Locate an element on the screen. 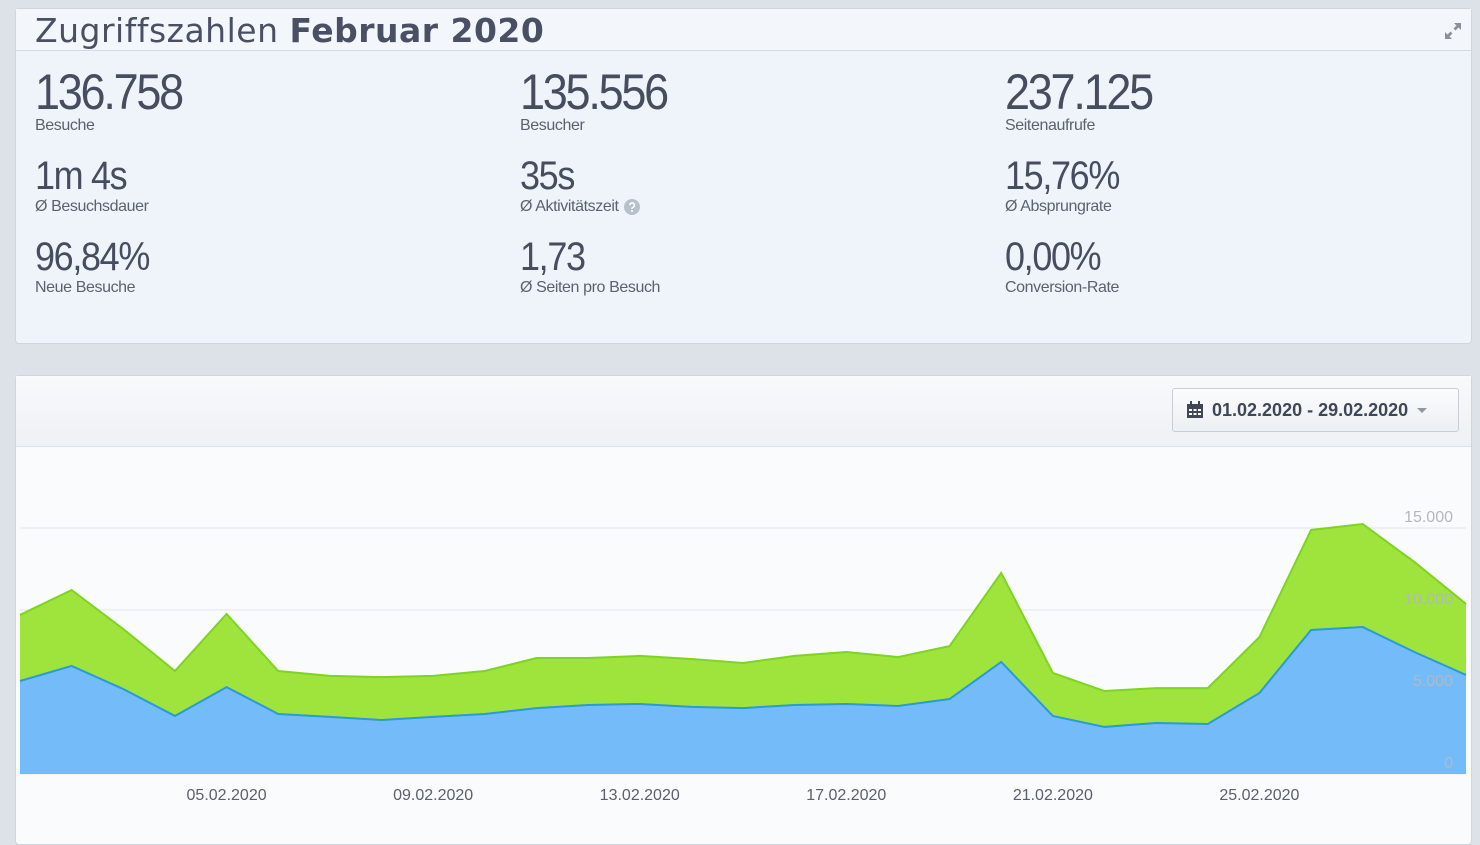 The height and width of the screenshot is (845, 1480). y-tick-label: 15.000 is located at coordinates (1428, 517).